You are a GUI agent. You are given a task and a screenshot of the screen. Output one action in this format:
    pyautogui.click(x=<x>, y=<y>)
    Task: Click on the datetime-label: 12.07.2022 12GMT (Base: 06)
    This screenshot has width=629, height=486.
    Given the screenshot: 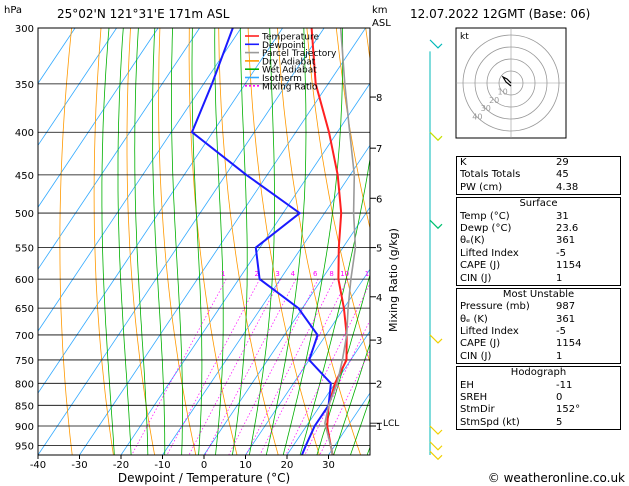 What is the action you would take?
    pyautogui.click(x=500, y=14)
    